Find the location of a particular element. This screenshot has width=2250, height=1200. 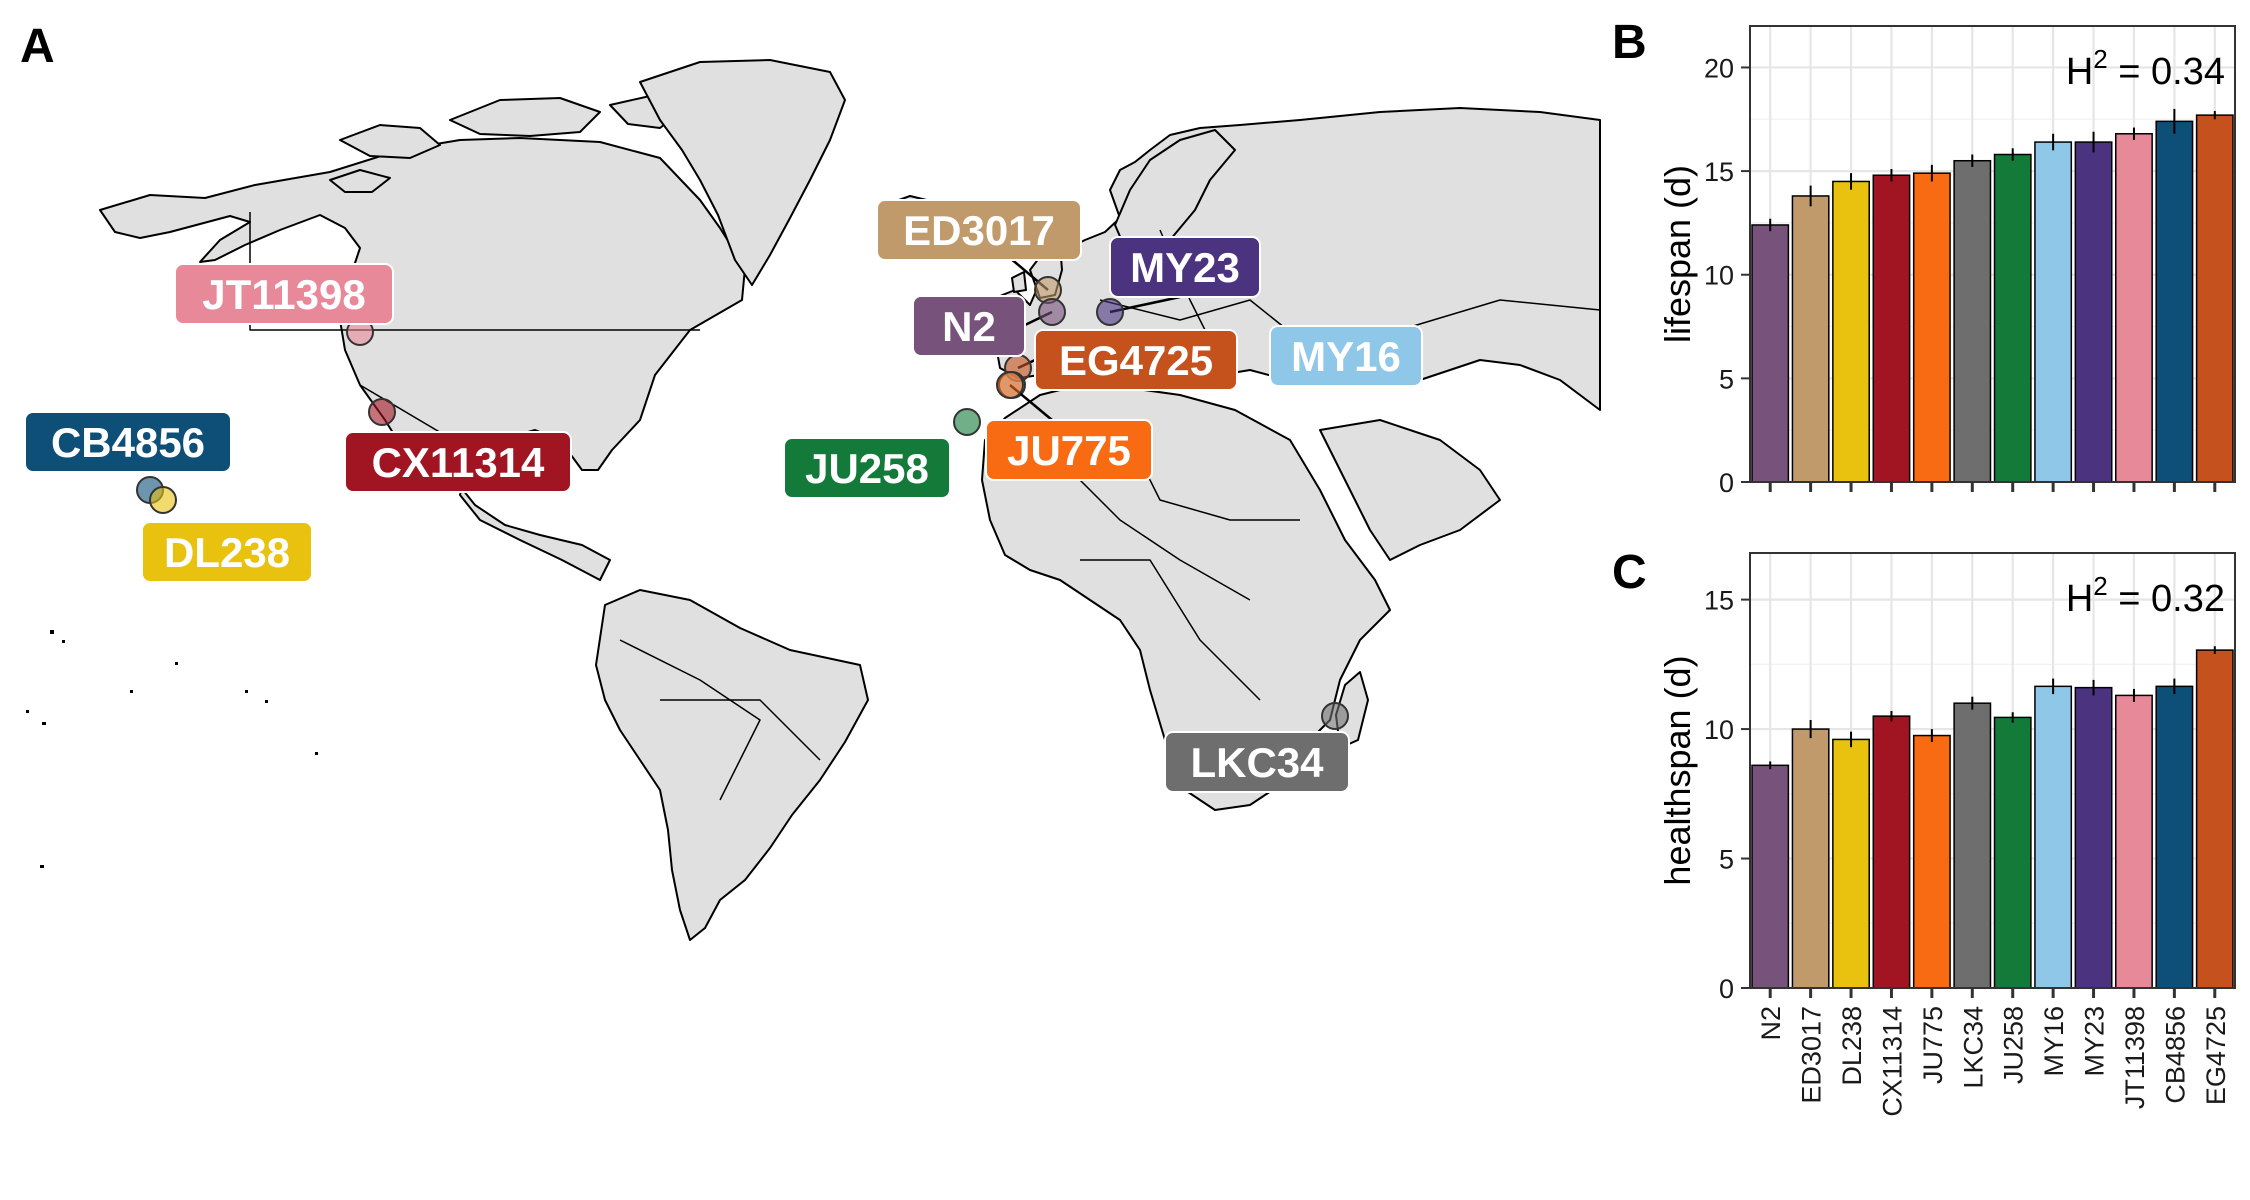

strain-label-text-cb4856: CB4856 is located at coordinates (128, 442).